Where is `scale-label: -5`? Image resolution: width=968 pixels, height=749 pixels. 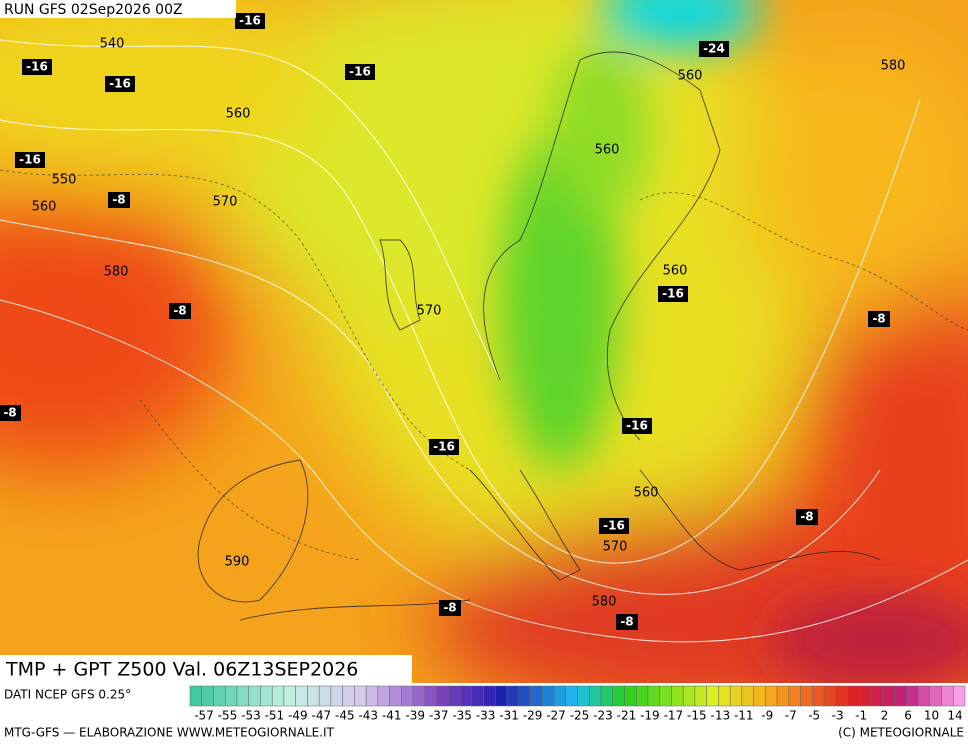
scale-label: -5 is located at coordinates (814, 716).